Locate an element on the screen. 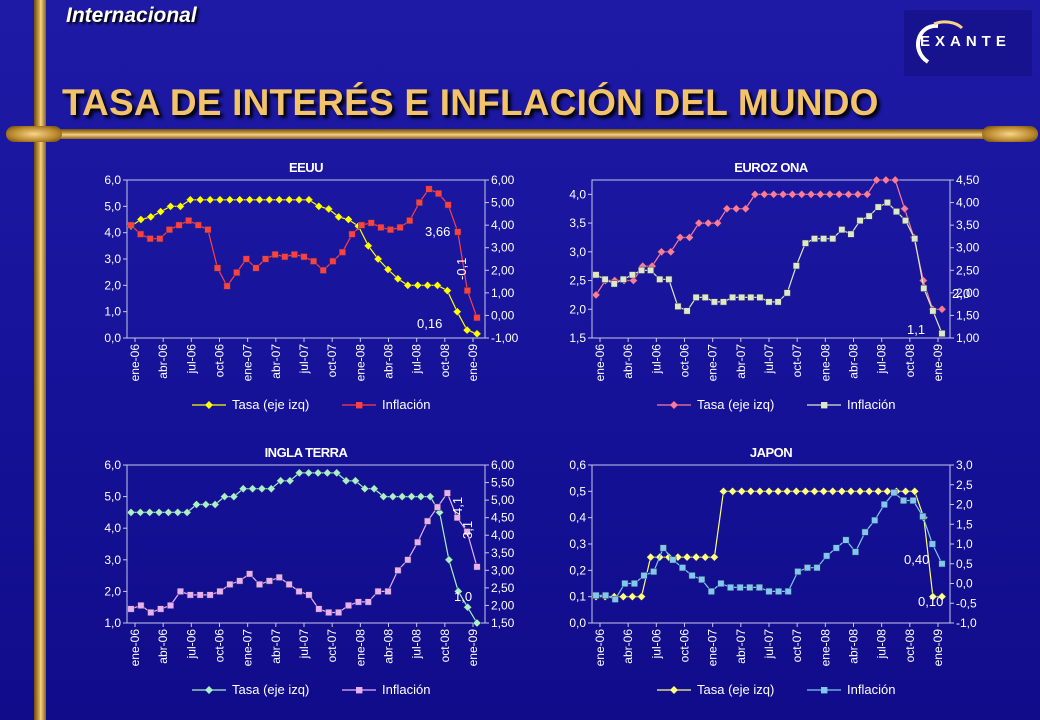 This screenshot has width=1040, height=720. legend-label-1: Inflación is located at coordinates (406, 404).